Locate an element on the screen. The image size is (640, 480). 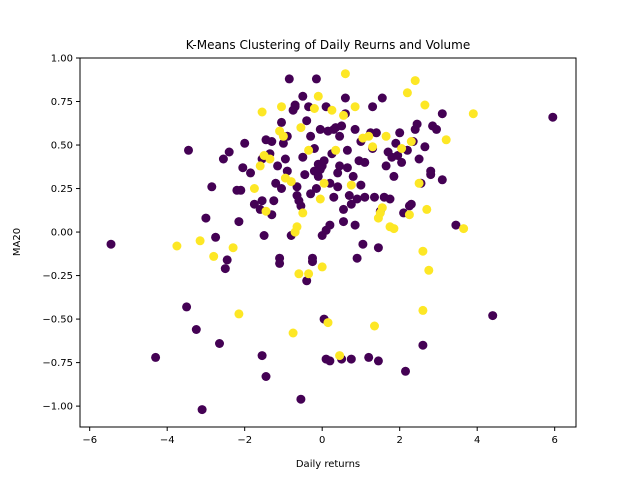
x-tick-label: 2 is located at coordinates (400, 440).